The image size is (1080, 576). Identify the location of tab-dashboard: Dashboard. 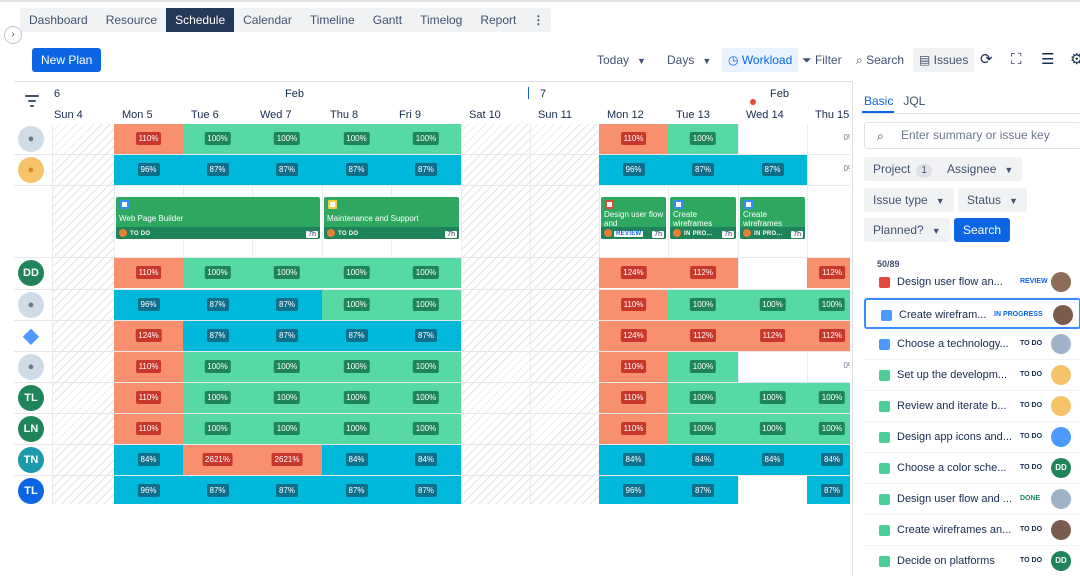
(58, 20).